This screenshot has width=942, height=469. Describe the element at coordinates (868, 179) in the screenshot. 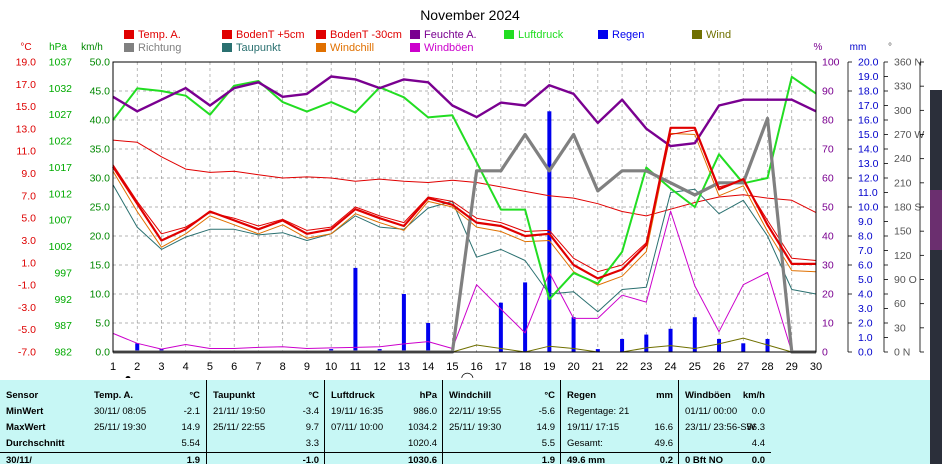

I see `rain-tick-label: 12.0` at that location.